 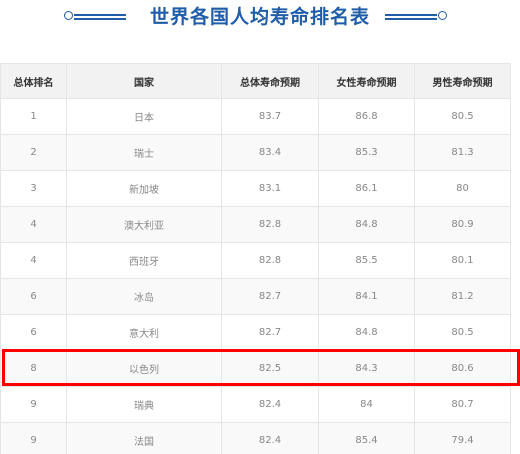 What do you see at coordinates (33, 188) in the screenshot?
I see `cell-rank: 3` at bounding box center [33, 188].